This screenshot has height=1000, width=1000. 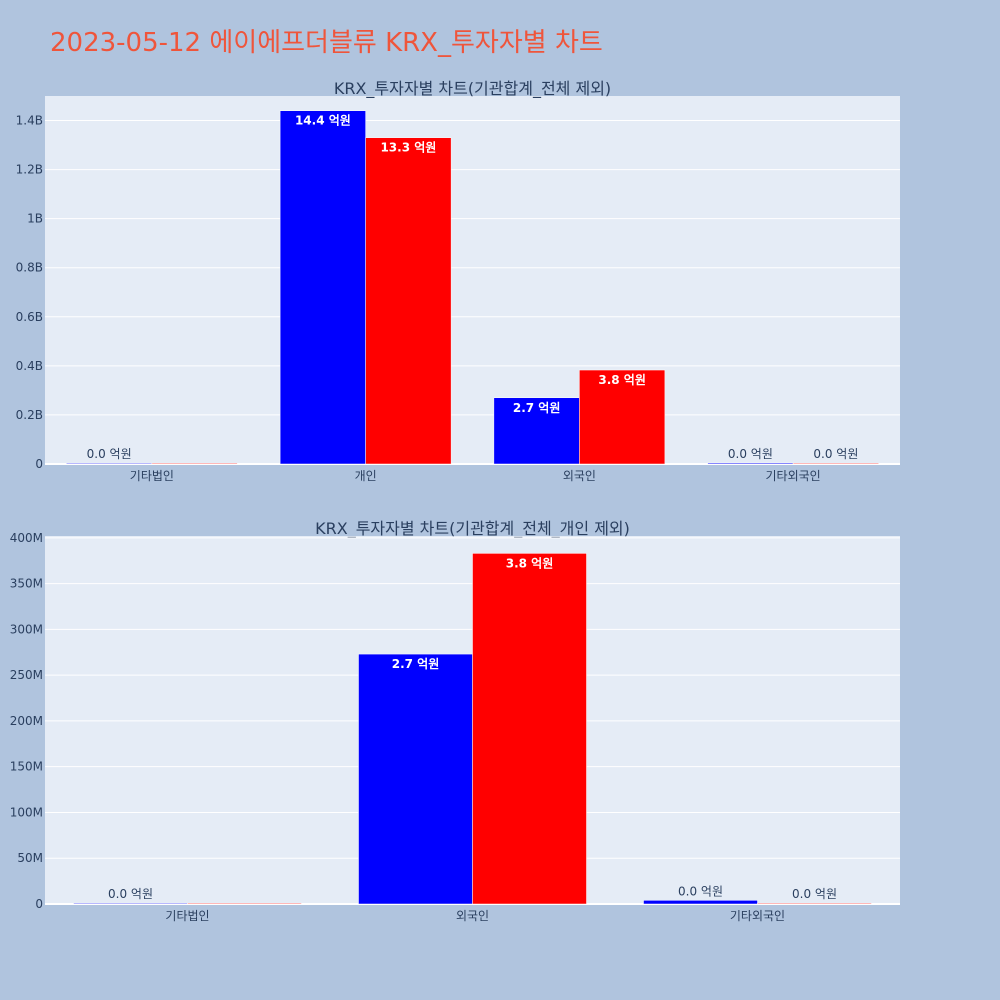 I want to click on y-tick-label: 350M, so click(x=26, y=584).